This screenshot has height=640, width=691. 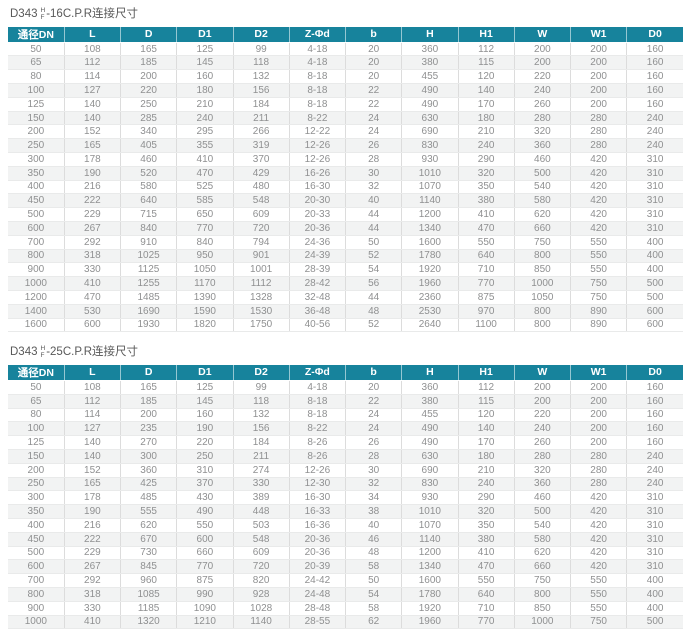 I want to click on table-cell: 450, so click(x=36, y=539).